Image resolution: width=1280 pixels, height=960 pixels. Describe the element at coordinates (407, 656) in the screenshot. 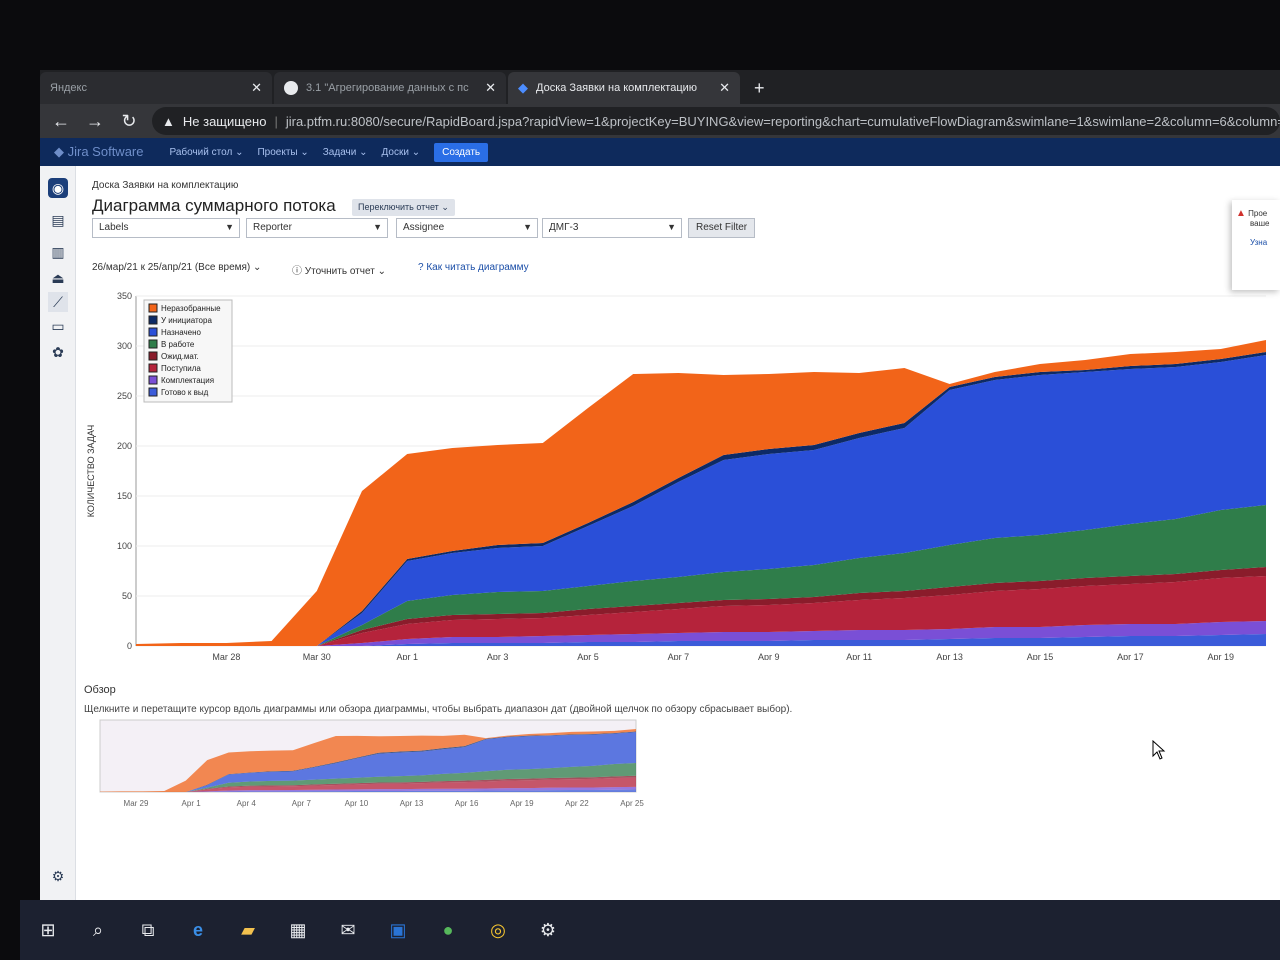

I see `x-tick-label: Apr 1` at that location.